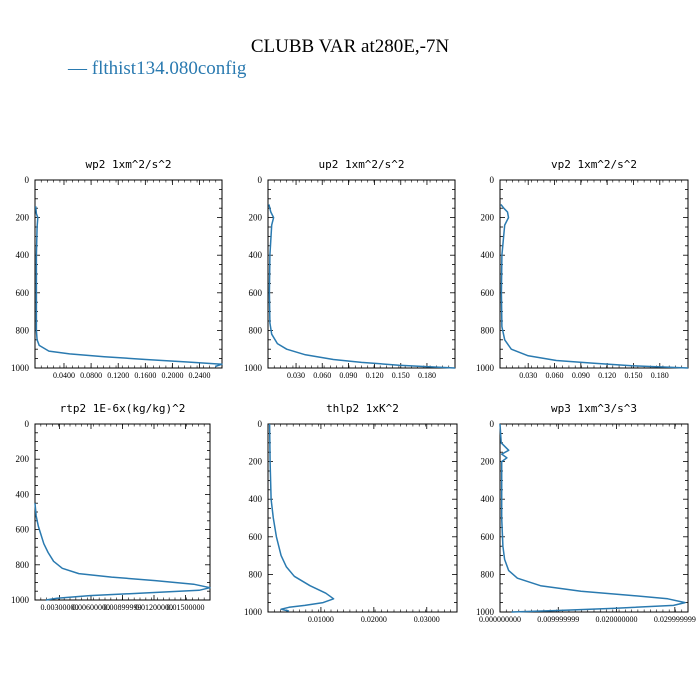 This screenshot has width=700, height=700. Describe the element at coordinates (91, 375) in the screenshot. I see `x-tick-label: 0.0800` at that location.